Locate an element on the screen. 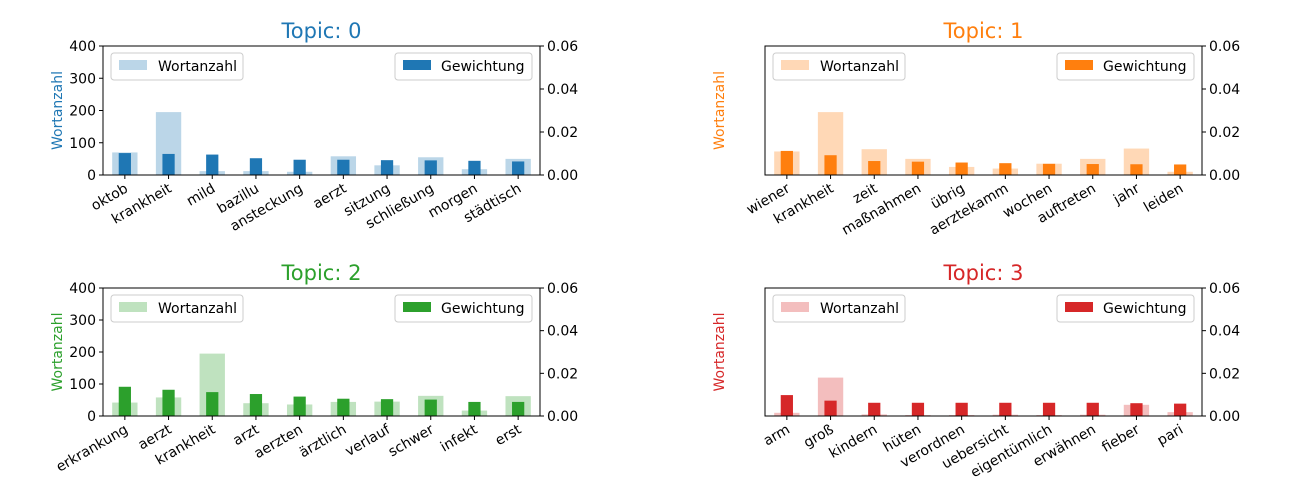 The width and height of the screenshot is (1304, 494). x-tick-label-arm: arm is located at coordinates (777, 436).